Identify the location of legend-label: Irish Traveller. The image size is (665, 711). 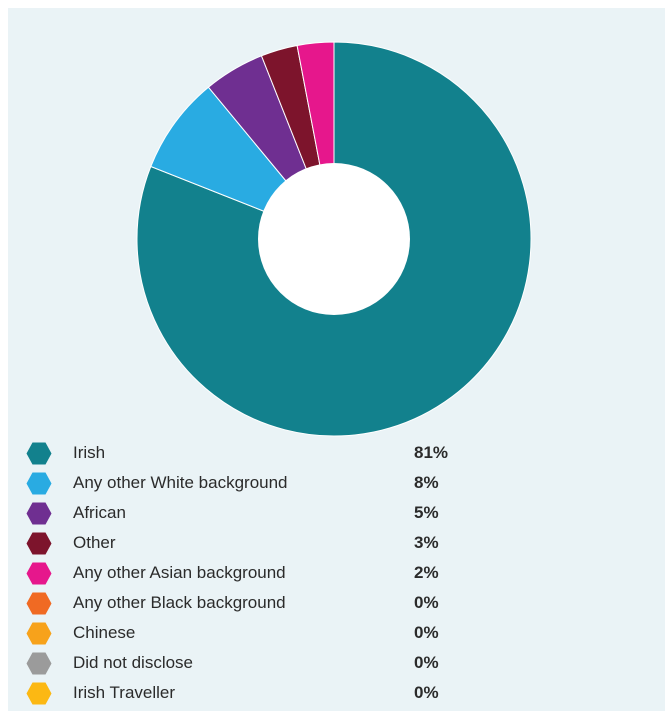
(124, 692).